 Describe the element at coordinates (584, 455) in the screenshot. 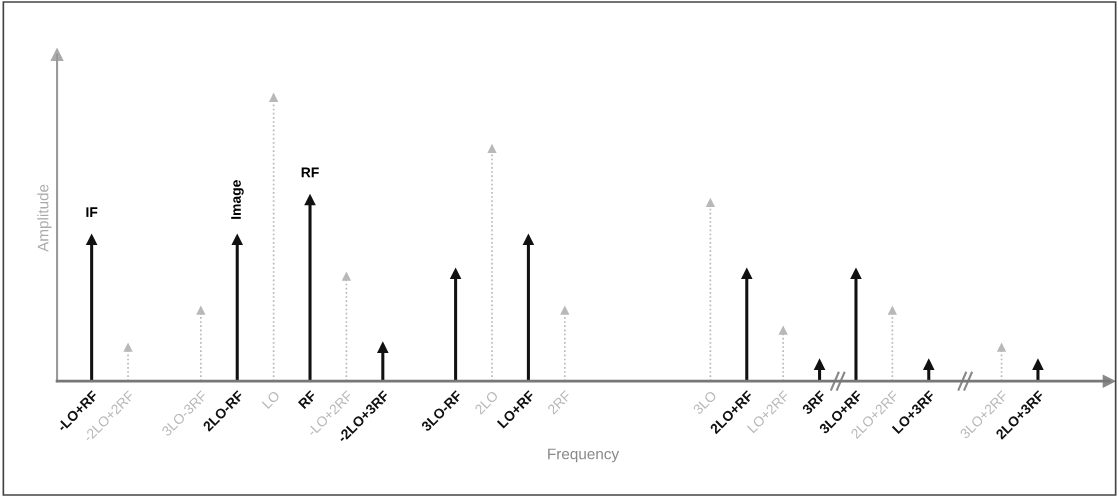

I see `x-axis-title: Frequency` at that location.